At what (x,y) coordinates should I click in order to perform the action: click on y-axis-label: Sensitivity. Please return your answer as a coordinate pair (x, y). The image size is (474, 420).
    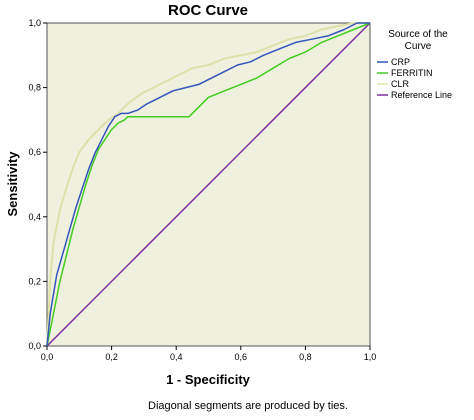
    Looking at the image, I should click on (12, 184).